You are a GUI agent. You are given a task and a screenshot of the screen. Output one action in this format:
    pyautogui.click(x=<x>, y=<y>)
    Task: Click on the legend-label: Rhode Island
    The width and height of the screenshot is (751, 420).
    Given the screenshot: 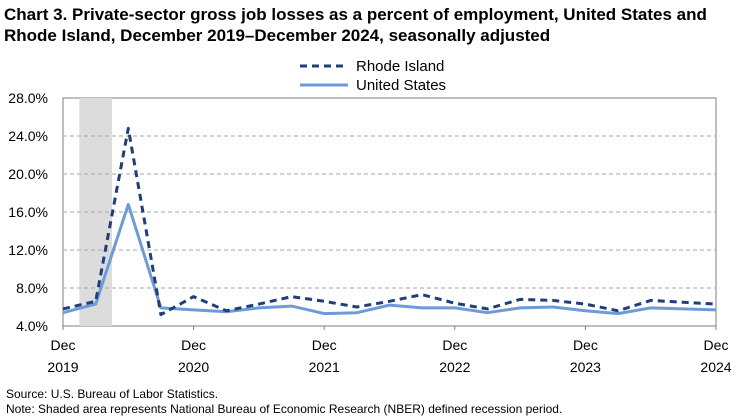 What is the action you would take?
    pyautogui.click(x=400, y=66)
    